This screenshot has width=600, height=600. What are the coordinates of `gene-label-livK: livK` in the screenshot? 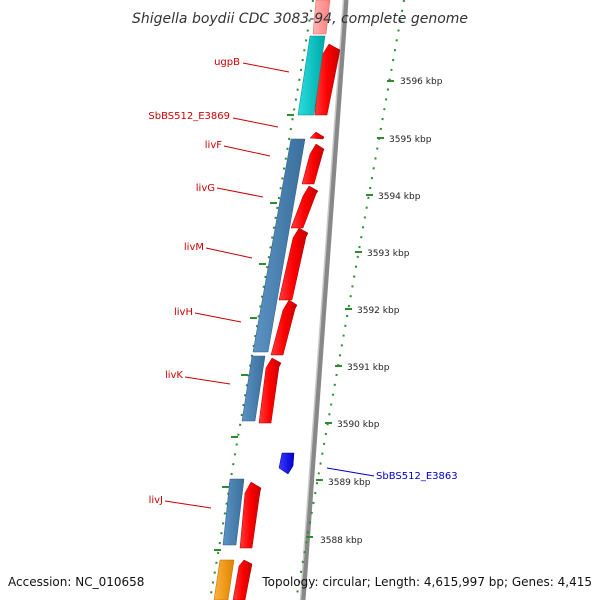 It's located at (174, 375).